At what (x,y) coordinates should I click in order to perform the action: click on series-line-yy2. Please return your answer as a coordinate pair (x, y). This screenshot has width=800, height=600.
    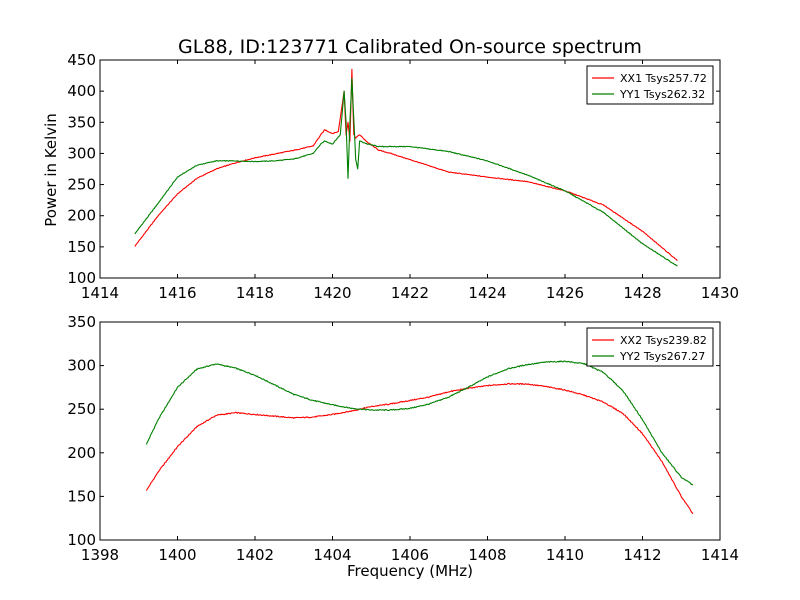
    Looking at the image, I should click on (419, 423).